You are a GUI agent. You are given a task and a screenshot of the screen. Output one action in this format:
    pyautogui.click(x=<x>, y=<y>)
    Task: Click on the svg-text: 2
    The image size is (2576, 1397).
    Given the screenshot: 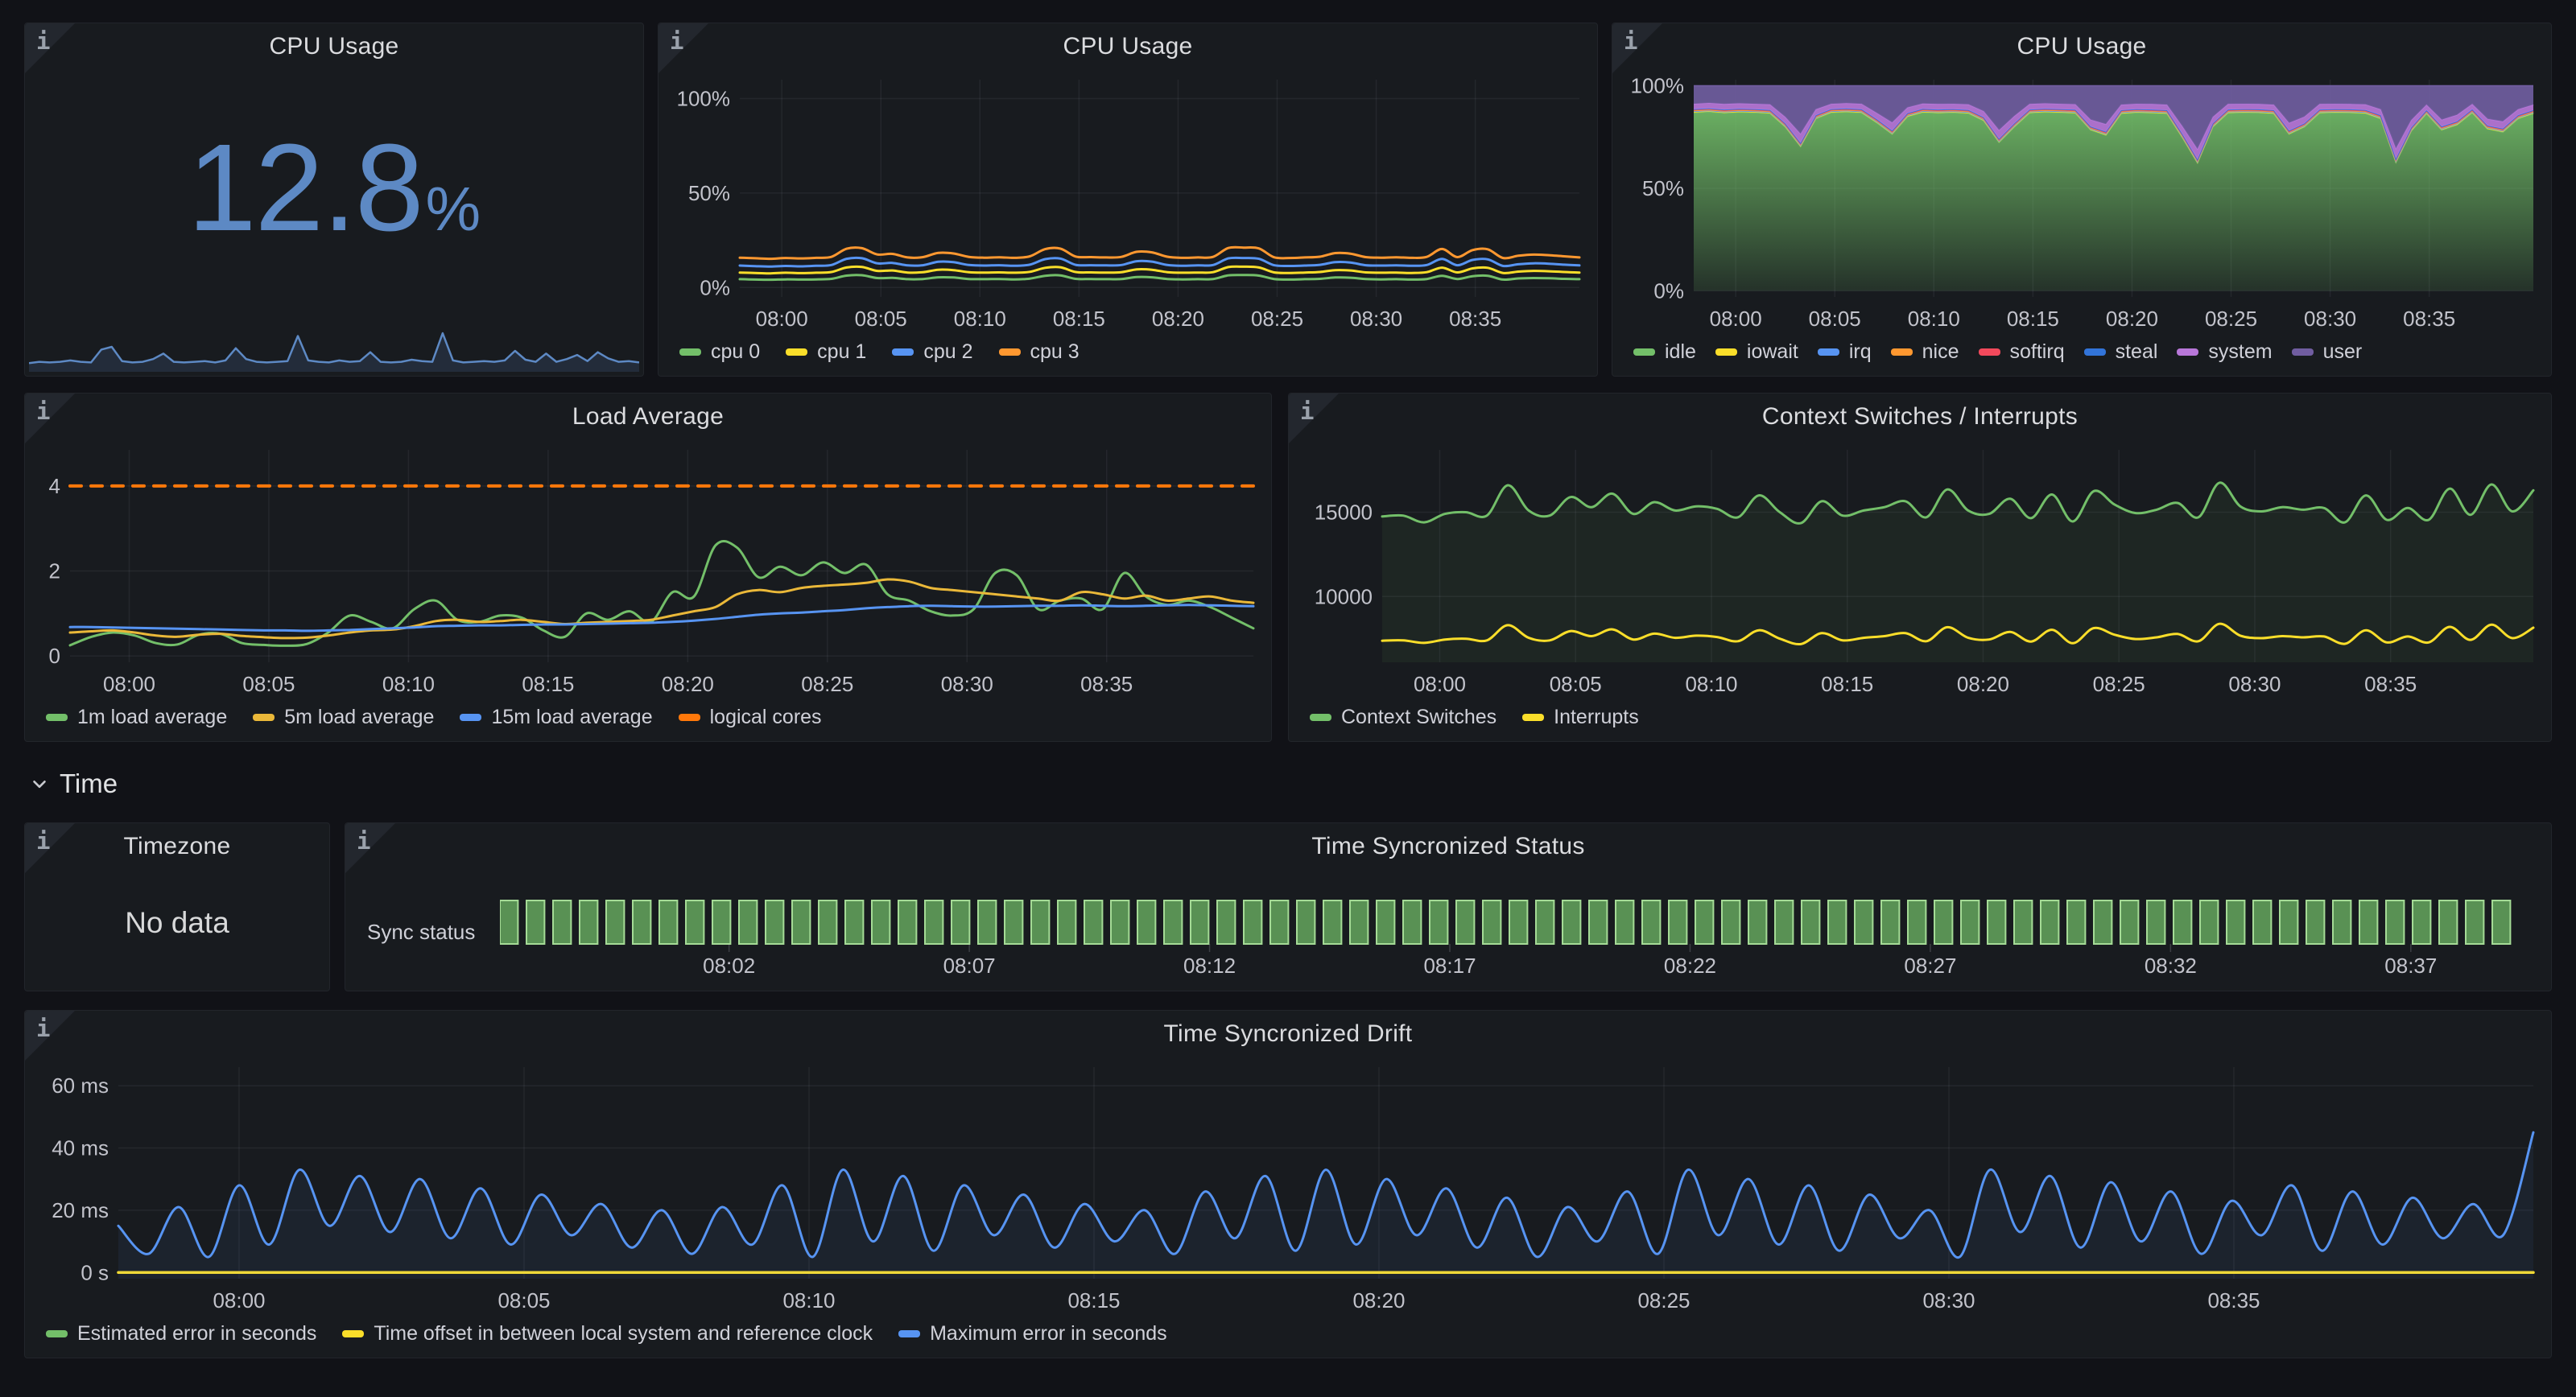 What is the action you would take?
    pyautogui.click(x=54, y=570)
    